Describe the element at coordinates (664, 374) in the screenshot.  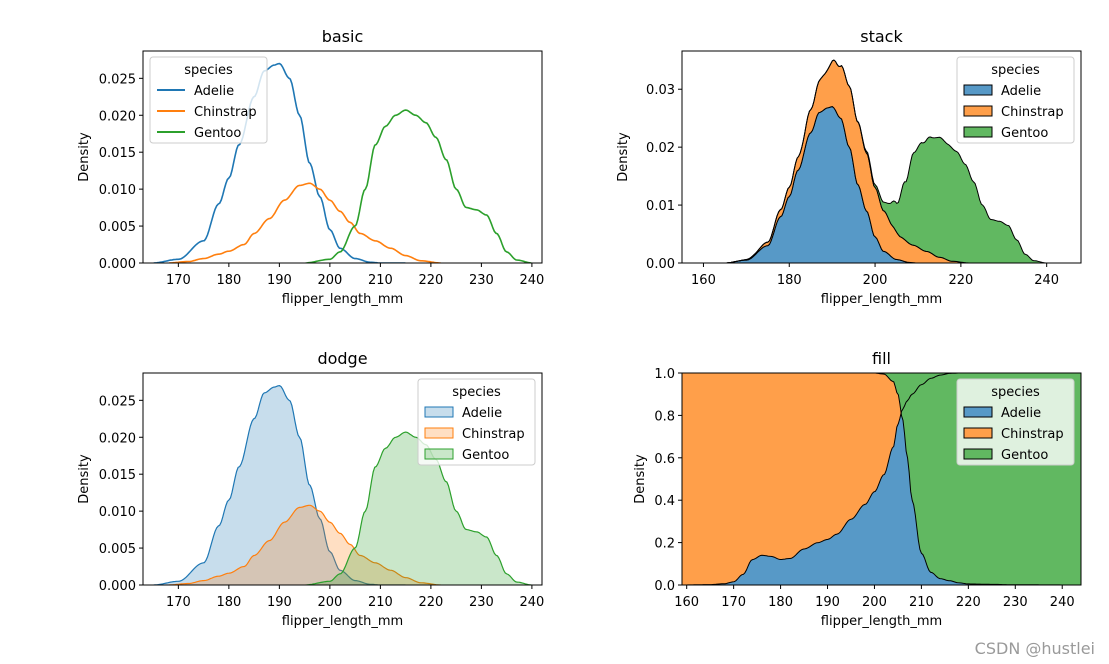
I see `y-tick-label: 1.0` at that location.